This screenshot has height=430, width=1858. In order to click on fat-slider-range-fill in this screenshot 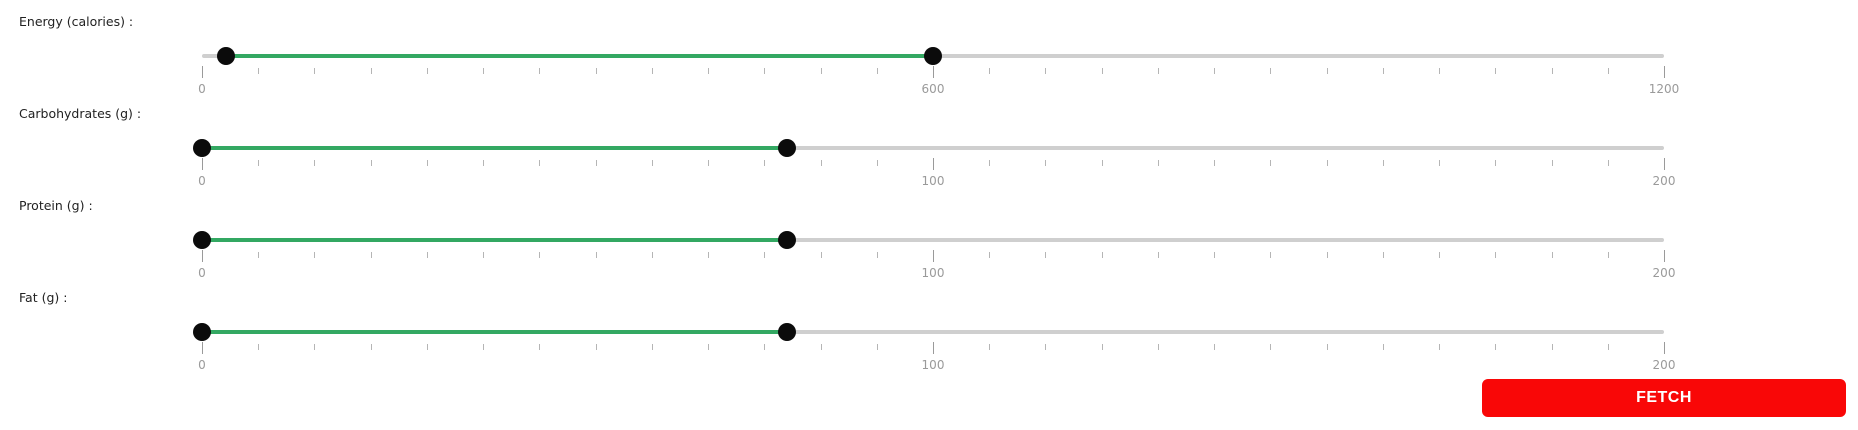, I will do `click(494, 332)`.